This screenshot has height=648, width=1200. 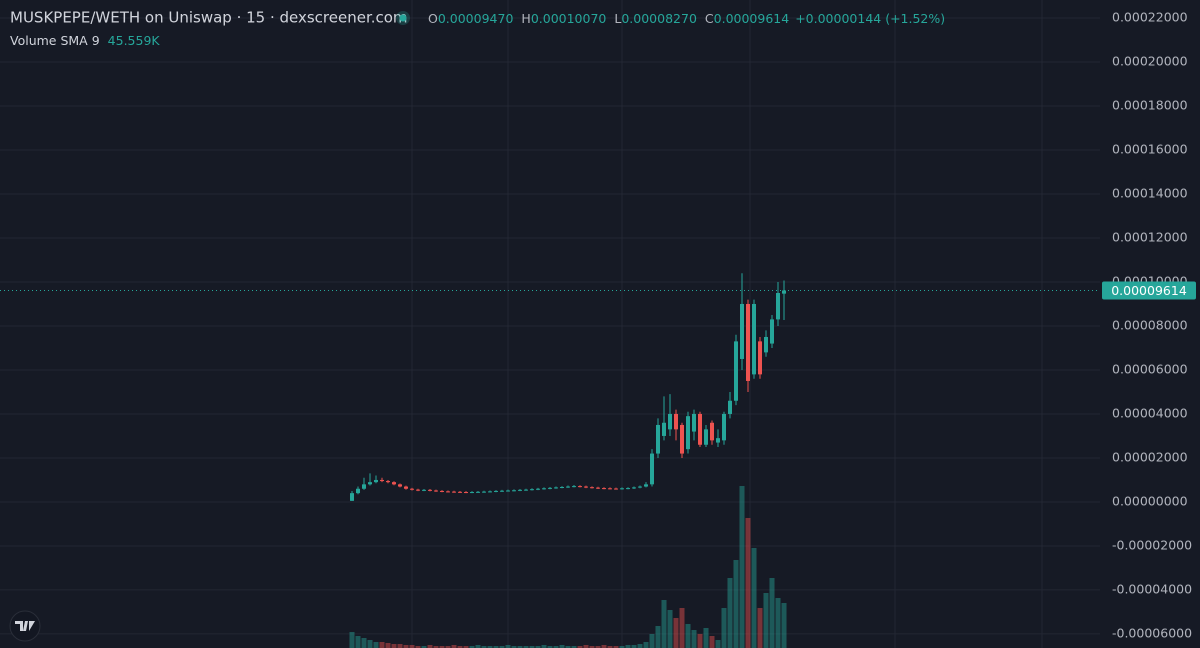 I want to click on tv-logo, so click(x=25, y=626).